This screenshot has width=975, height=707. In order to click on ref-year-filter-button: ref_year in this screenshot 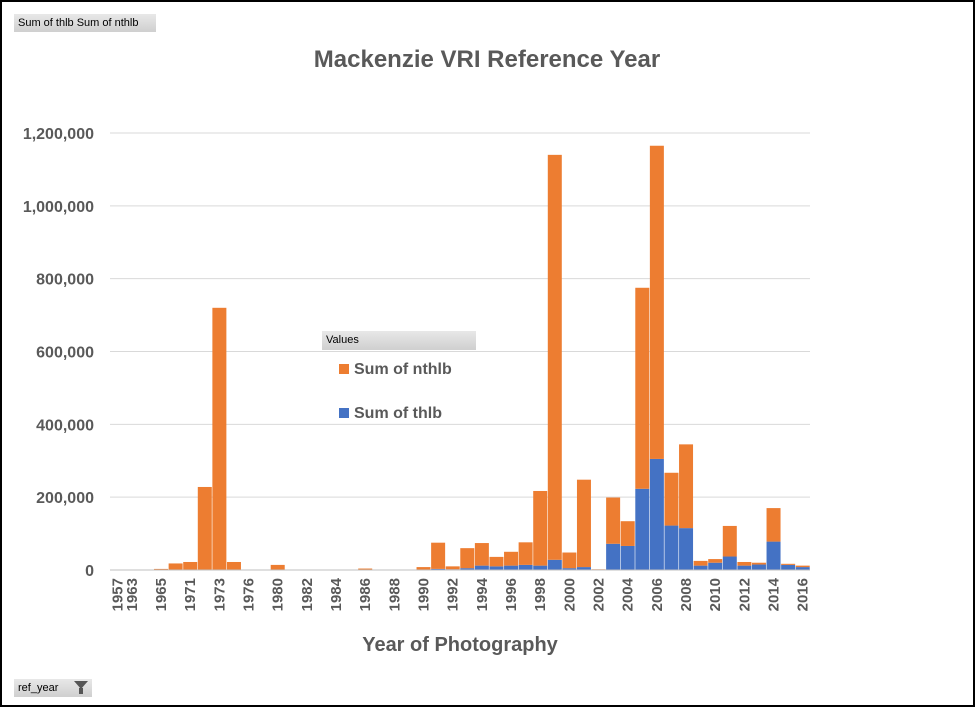, I will do `click(53, 688)`.